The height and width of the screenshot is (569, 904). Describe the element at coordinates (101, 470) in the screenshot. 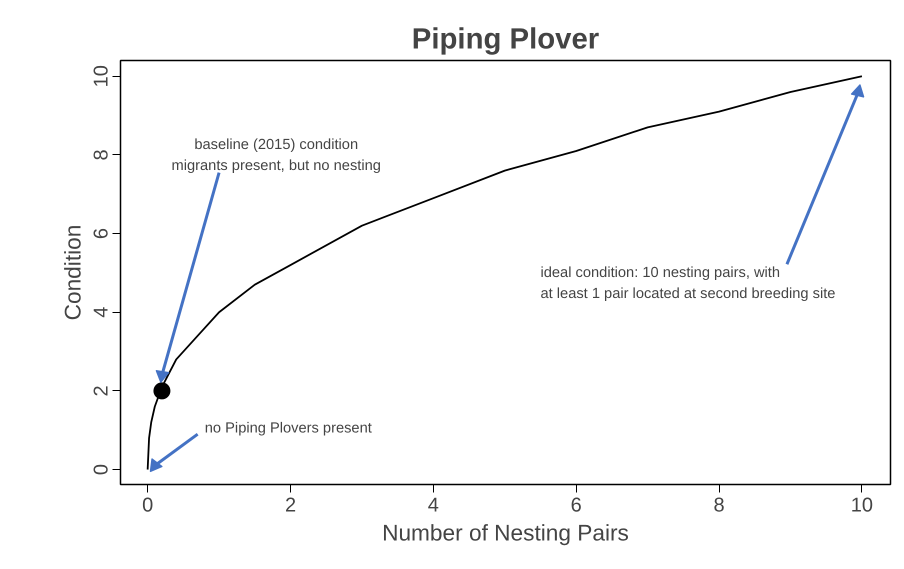

I see `y-tick-label: 0` at that location.